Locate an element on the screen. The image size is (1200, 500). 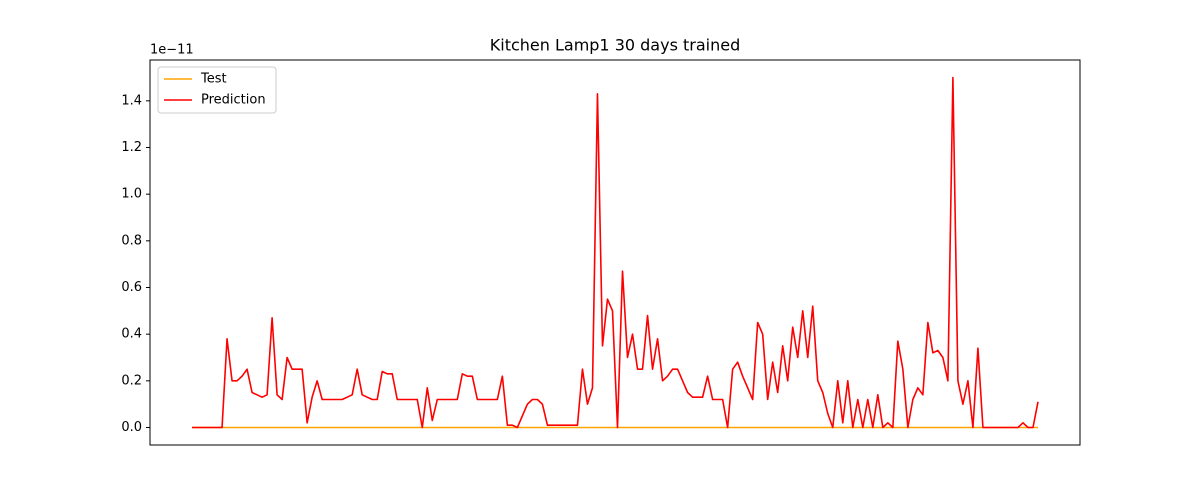
y-tick-label: 1.0 is located at coordinates (131, 194).